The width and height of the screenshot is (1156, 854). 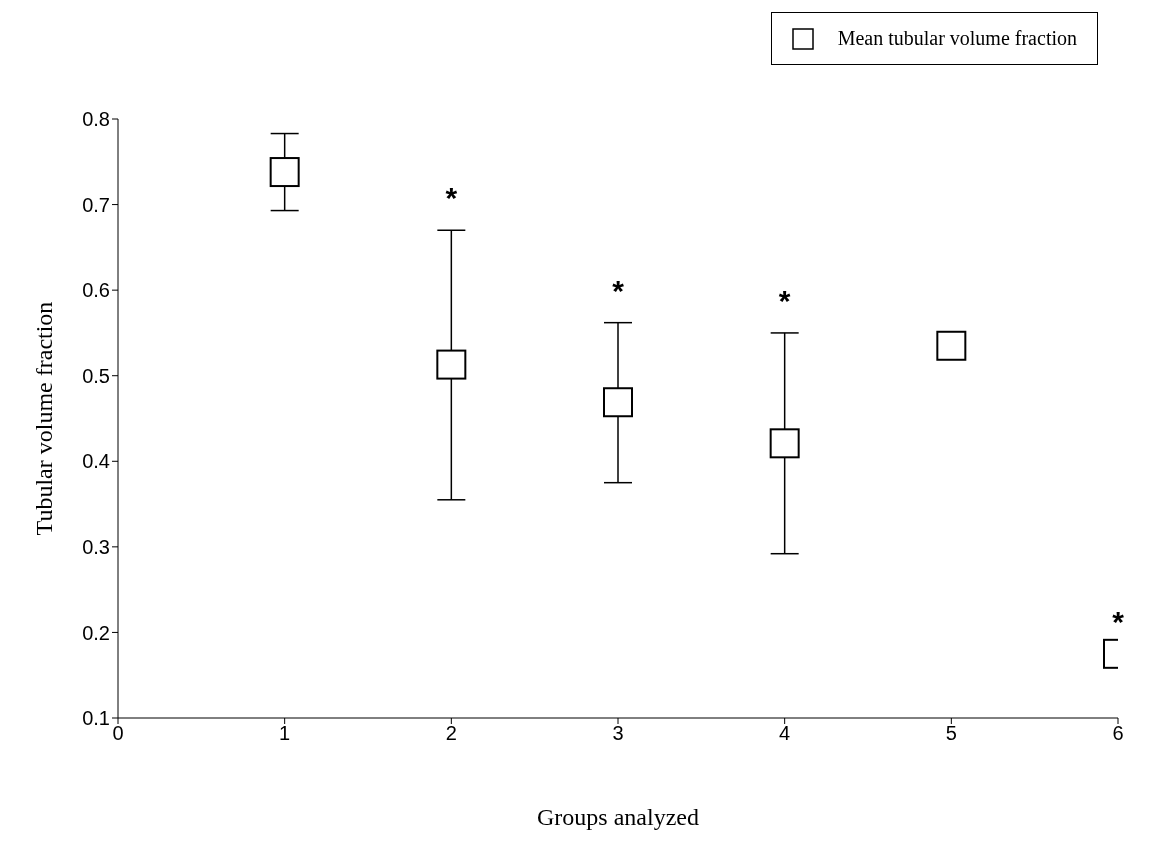 I want to click on x-tick-label: 5, so click(x=951, y=733).